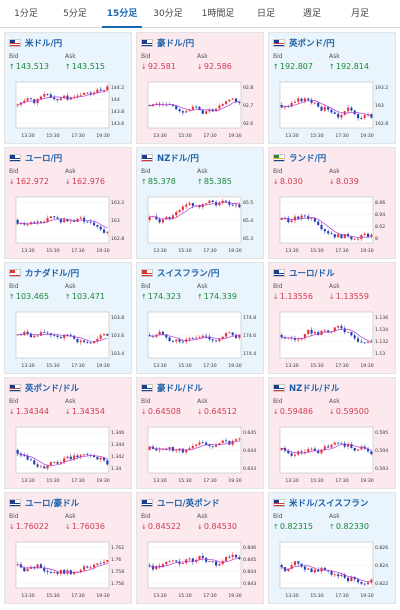 The image size is (400, 610). Describe the element at coordinates (117, 203) in the screenshot. I see `y-tick-label: 163.2` at that location.